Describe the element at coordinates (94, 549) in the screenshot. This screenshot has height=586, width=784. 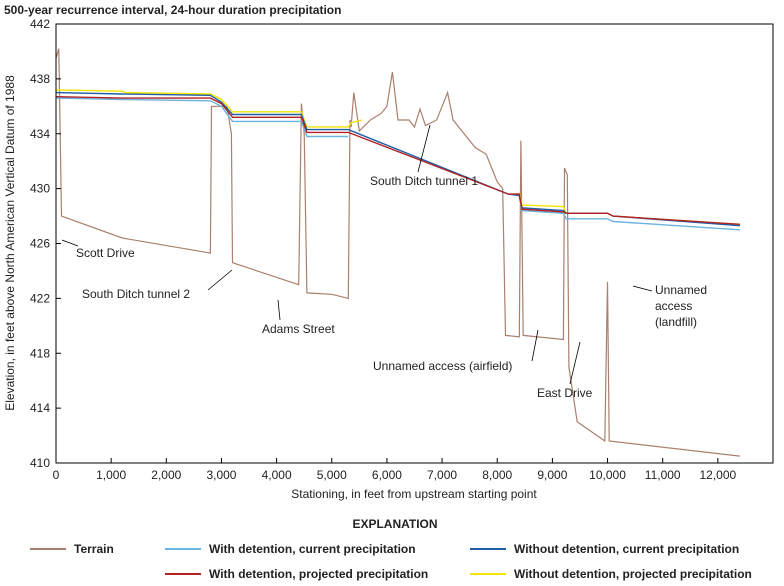
I see `legend-label: Terrain` at that location.